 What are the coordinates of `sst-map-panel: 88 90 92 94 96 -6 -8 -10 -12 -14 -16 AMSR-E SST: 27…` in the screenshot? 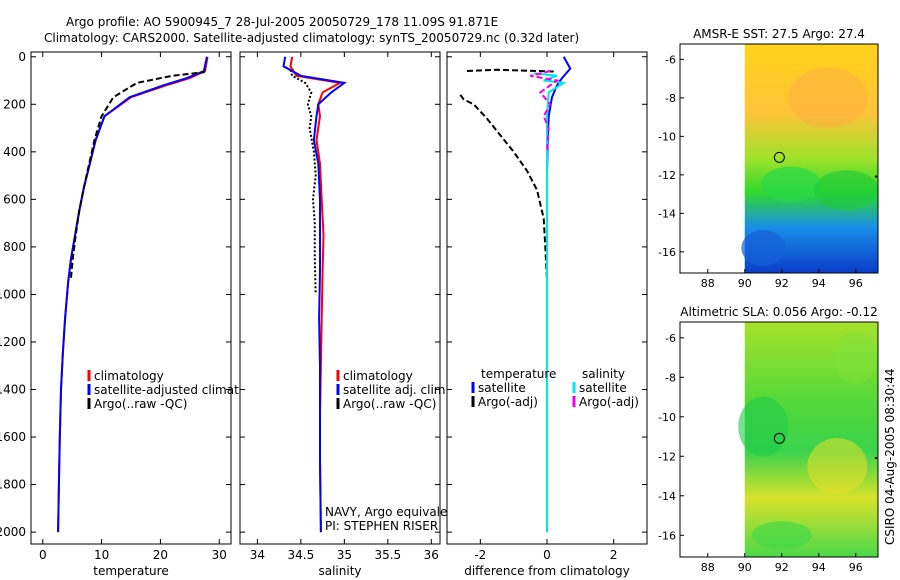 It's located at (768, 158).